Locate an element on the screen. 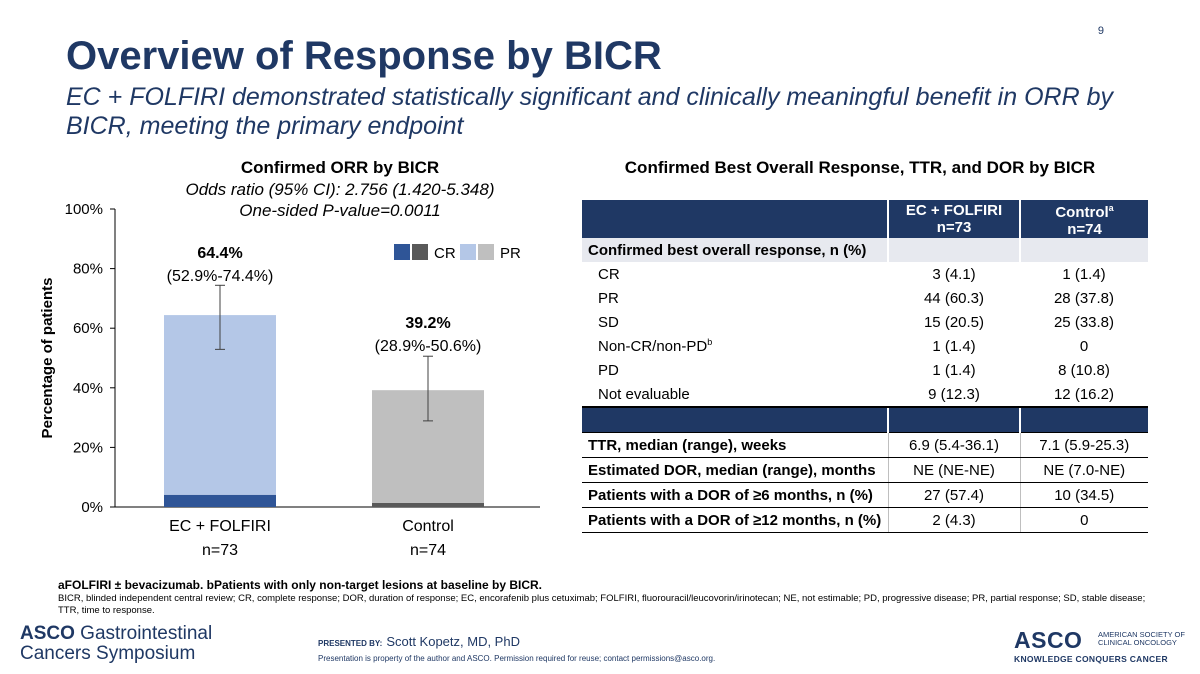 This screenshot has width=1200, height=674. row-label: PR is located at coordinates (608, 298).